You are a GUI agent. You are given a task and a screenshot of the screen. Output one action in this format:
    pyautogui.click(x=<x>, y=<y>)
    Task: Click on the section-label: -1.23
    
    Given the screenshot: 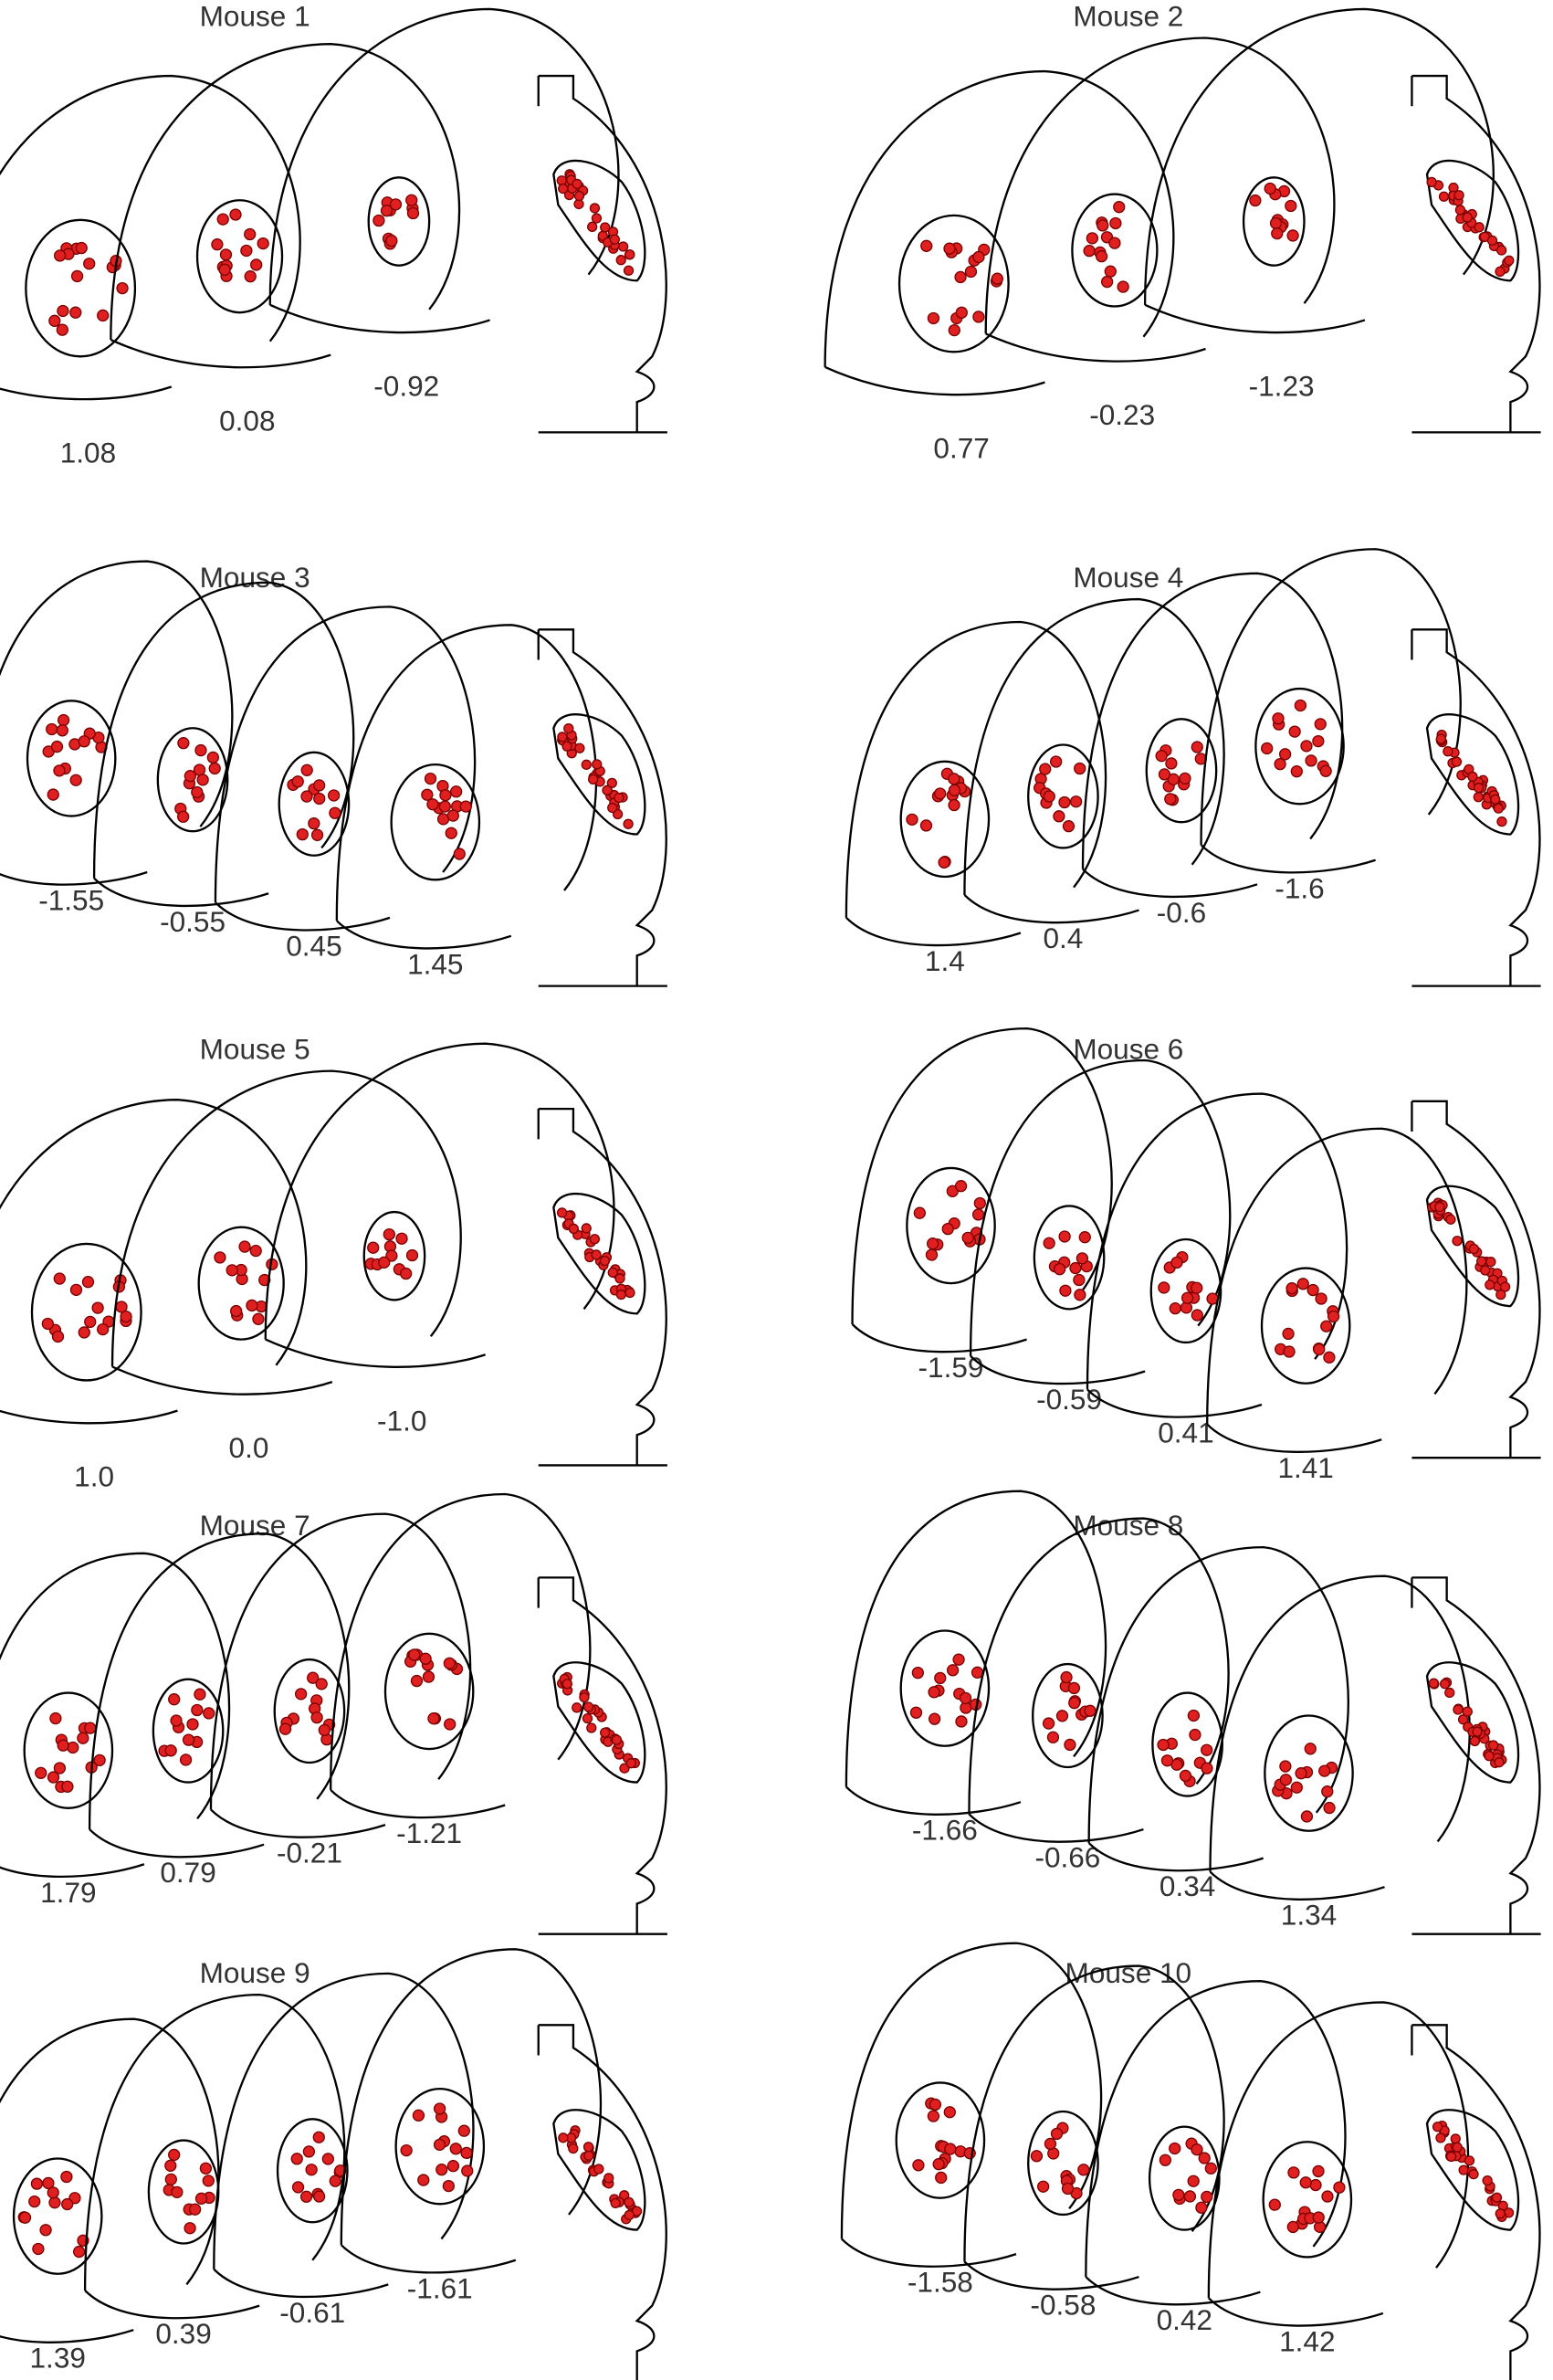 What is the action you would take?
    pyautogui.click(x=1282, y=387)
    